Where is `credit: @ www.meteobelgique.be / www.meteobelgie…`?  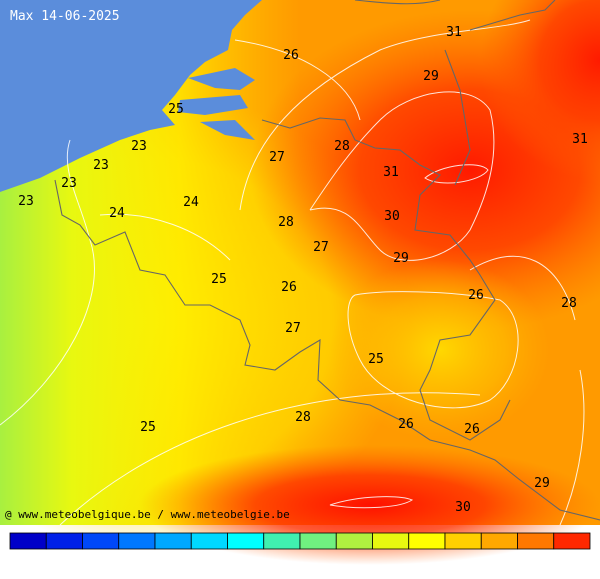 credit: @ www.meteobelgique.be / www.meteobelgie… is located at coordinates (147, 514).